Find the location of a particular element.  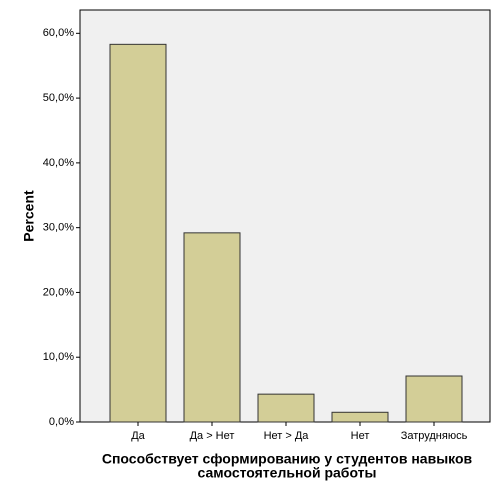

x-axis-label: самостоятельной работы is located at coordinates (287, 473).